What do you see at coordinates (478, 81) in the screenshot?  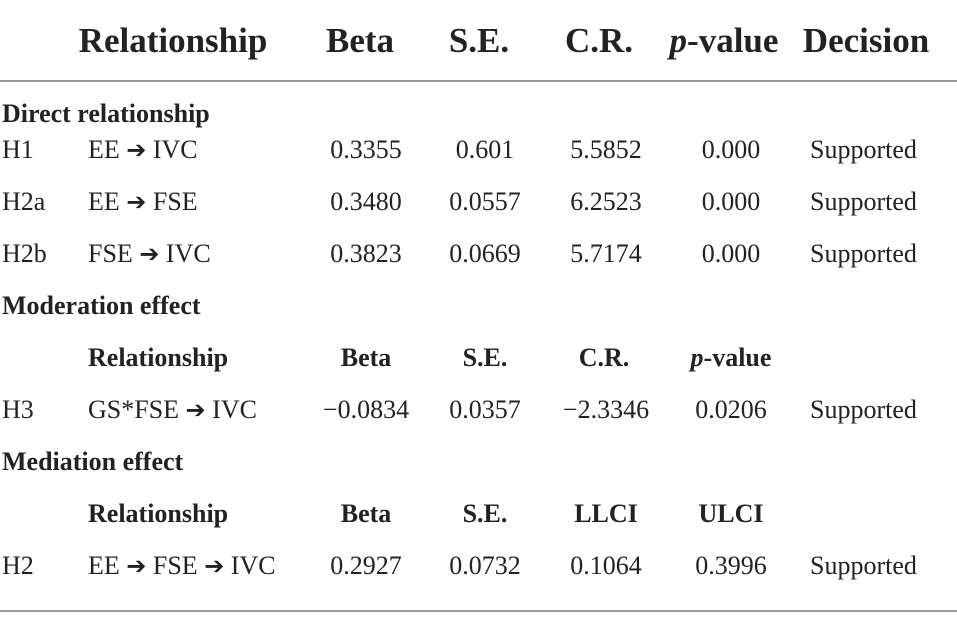 I see `header-rule` at bounding box center [478, 81].